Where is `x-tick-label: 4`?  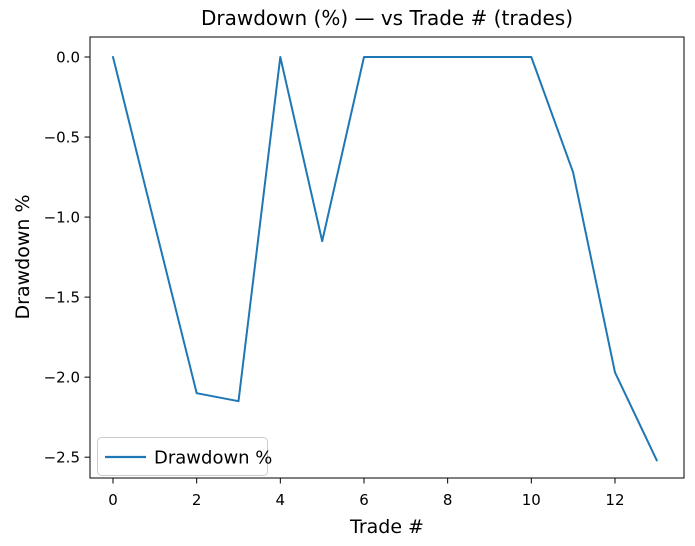 x-tick-label: 4 is located at coordinates (281, 500).